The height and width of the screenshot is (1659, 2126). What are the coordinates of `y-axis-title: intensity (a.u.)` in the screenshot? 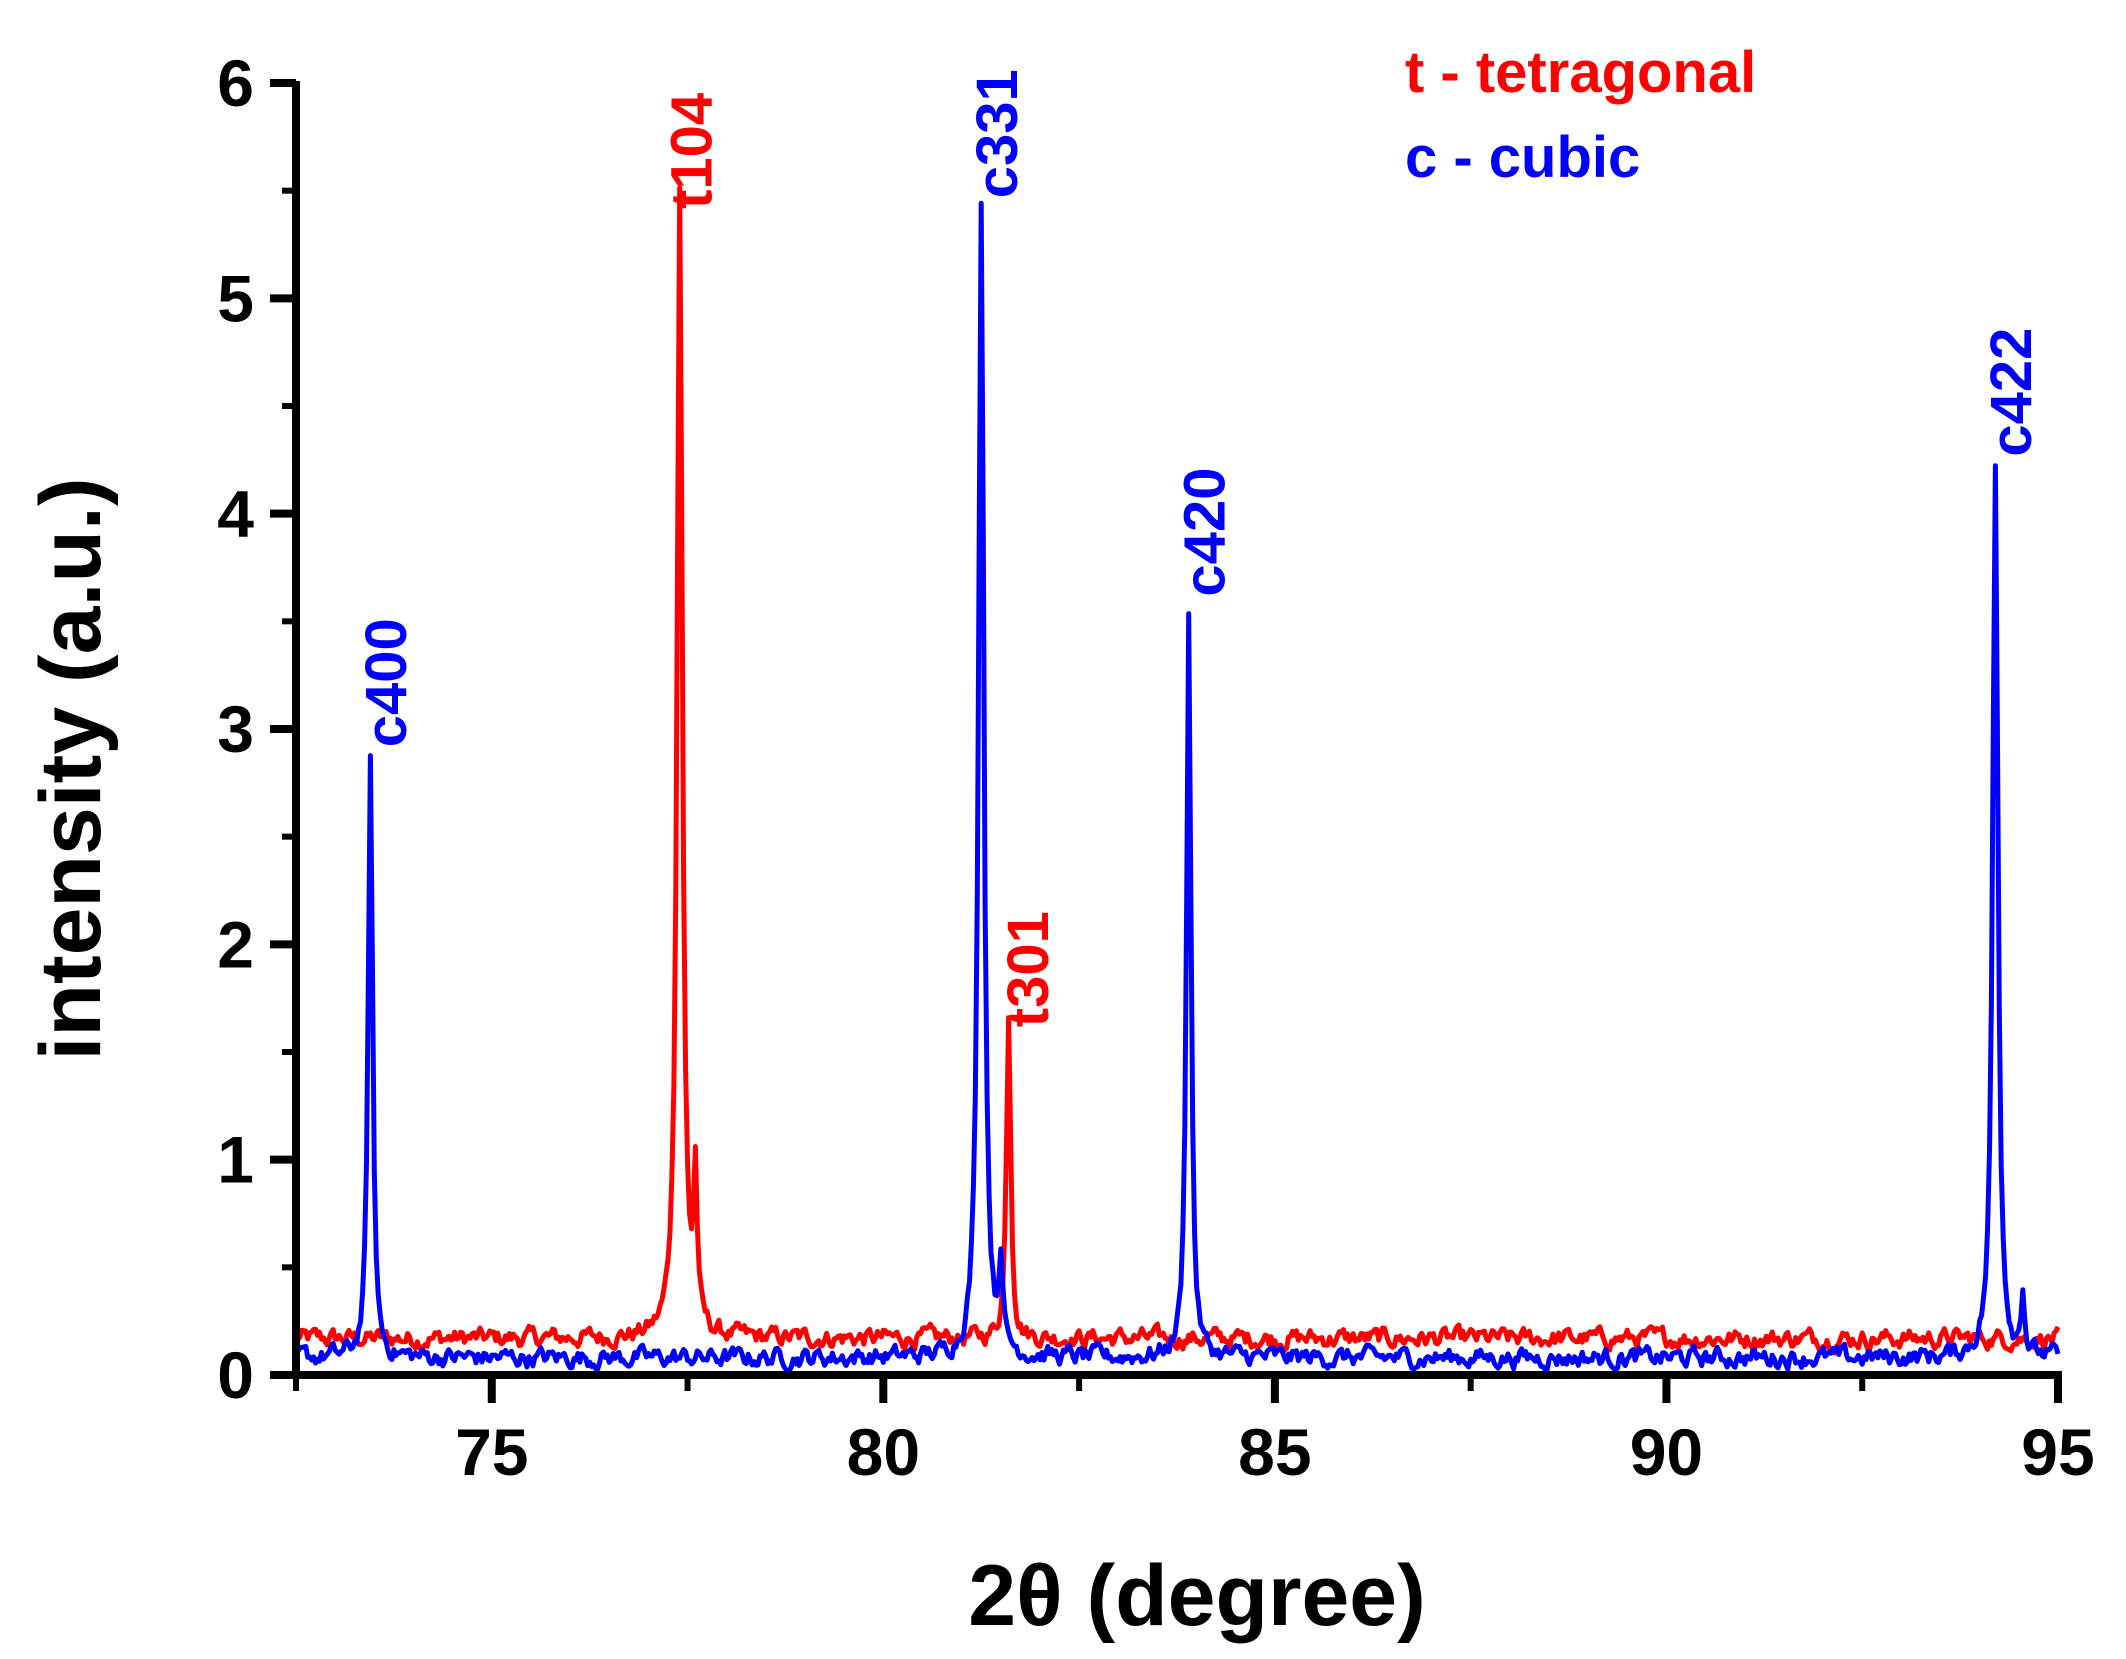 It's located at (71, 769).